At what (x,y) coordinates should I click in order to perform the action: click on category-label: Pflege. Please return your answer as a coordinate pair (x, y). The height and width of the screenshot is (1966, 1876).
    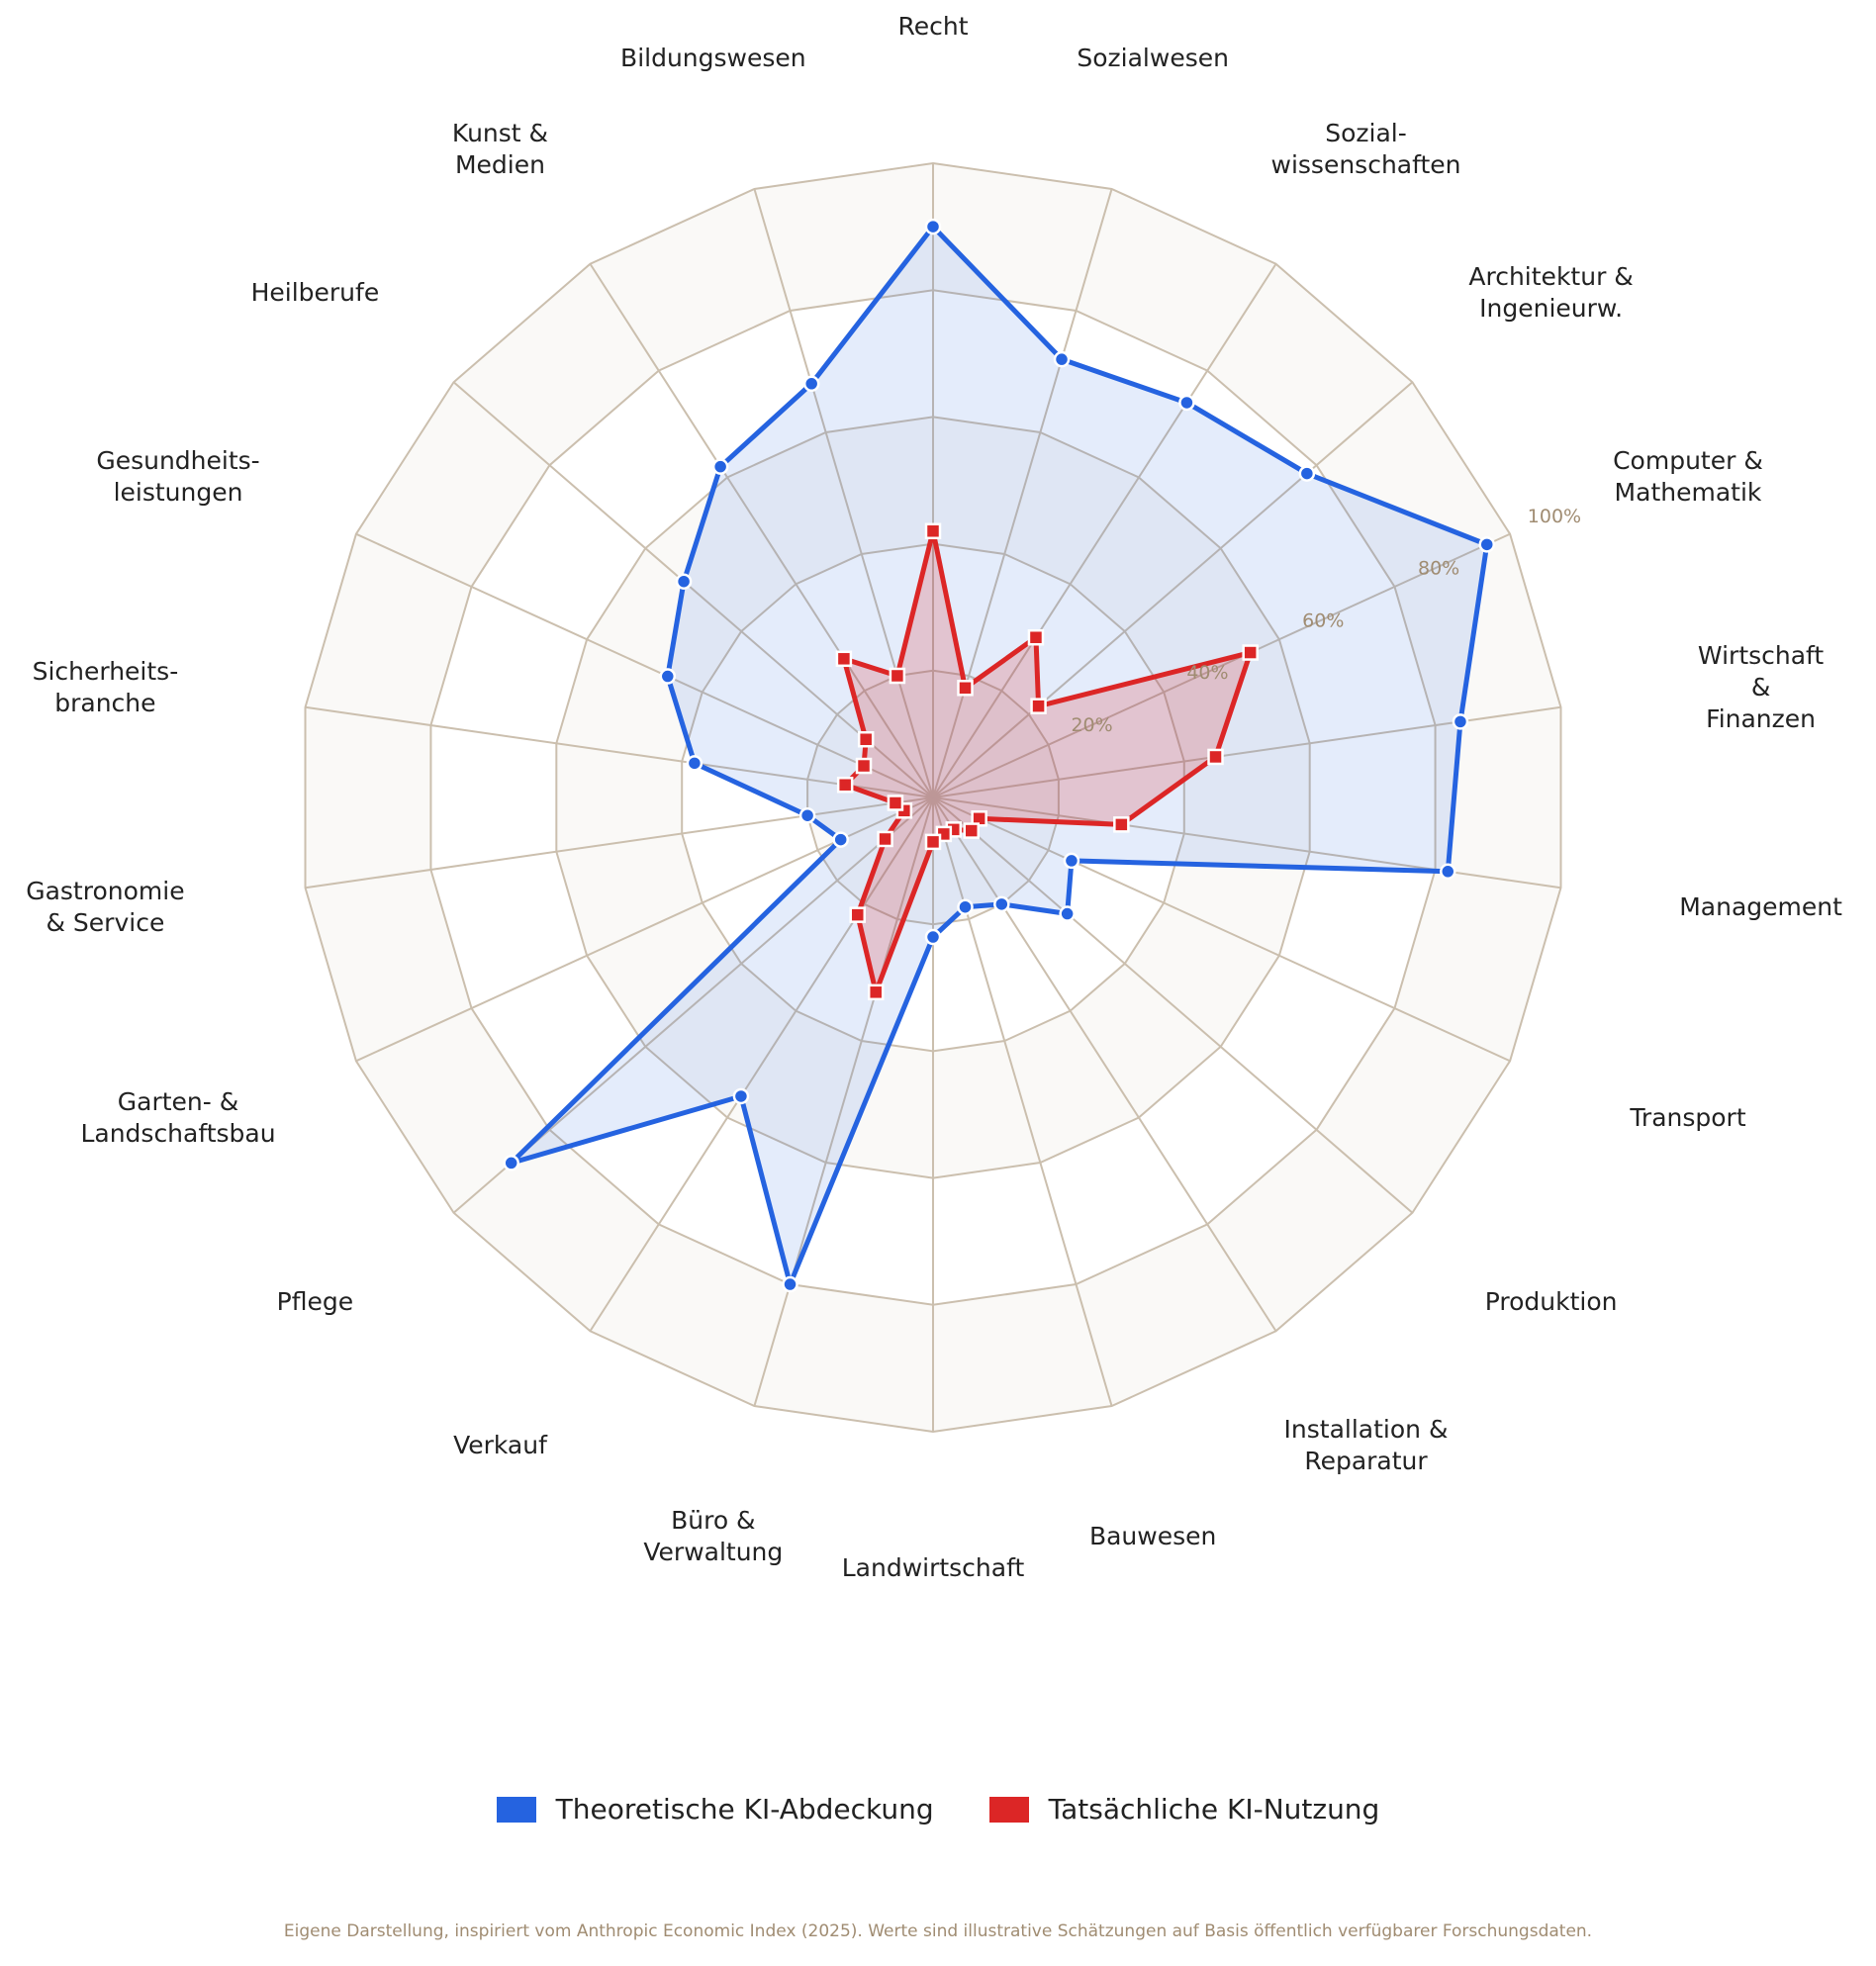
    Looking at the image, I should click on (315, 1302).